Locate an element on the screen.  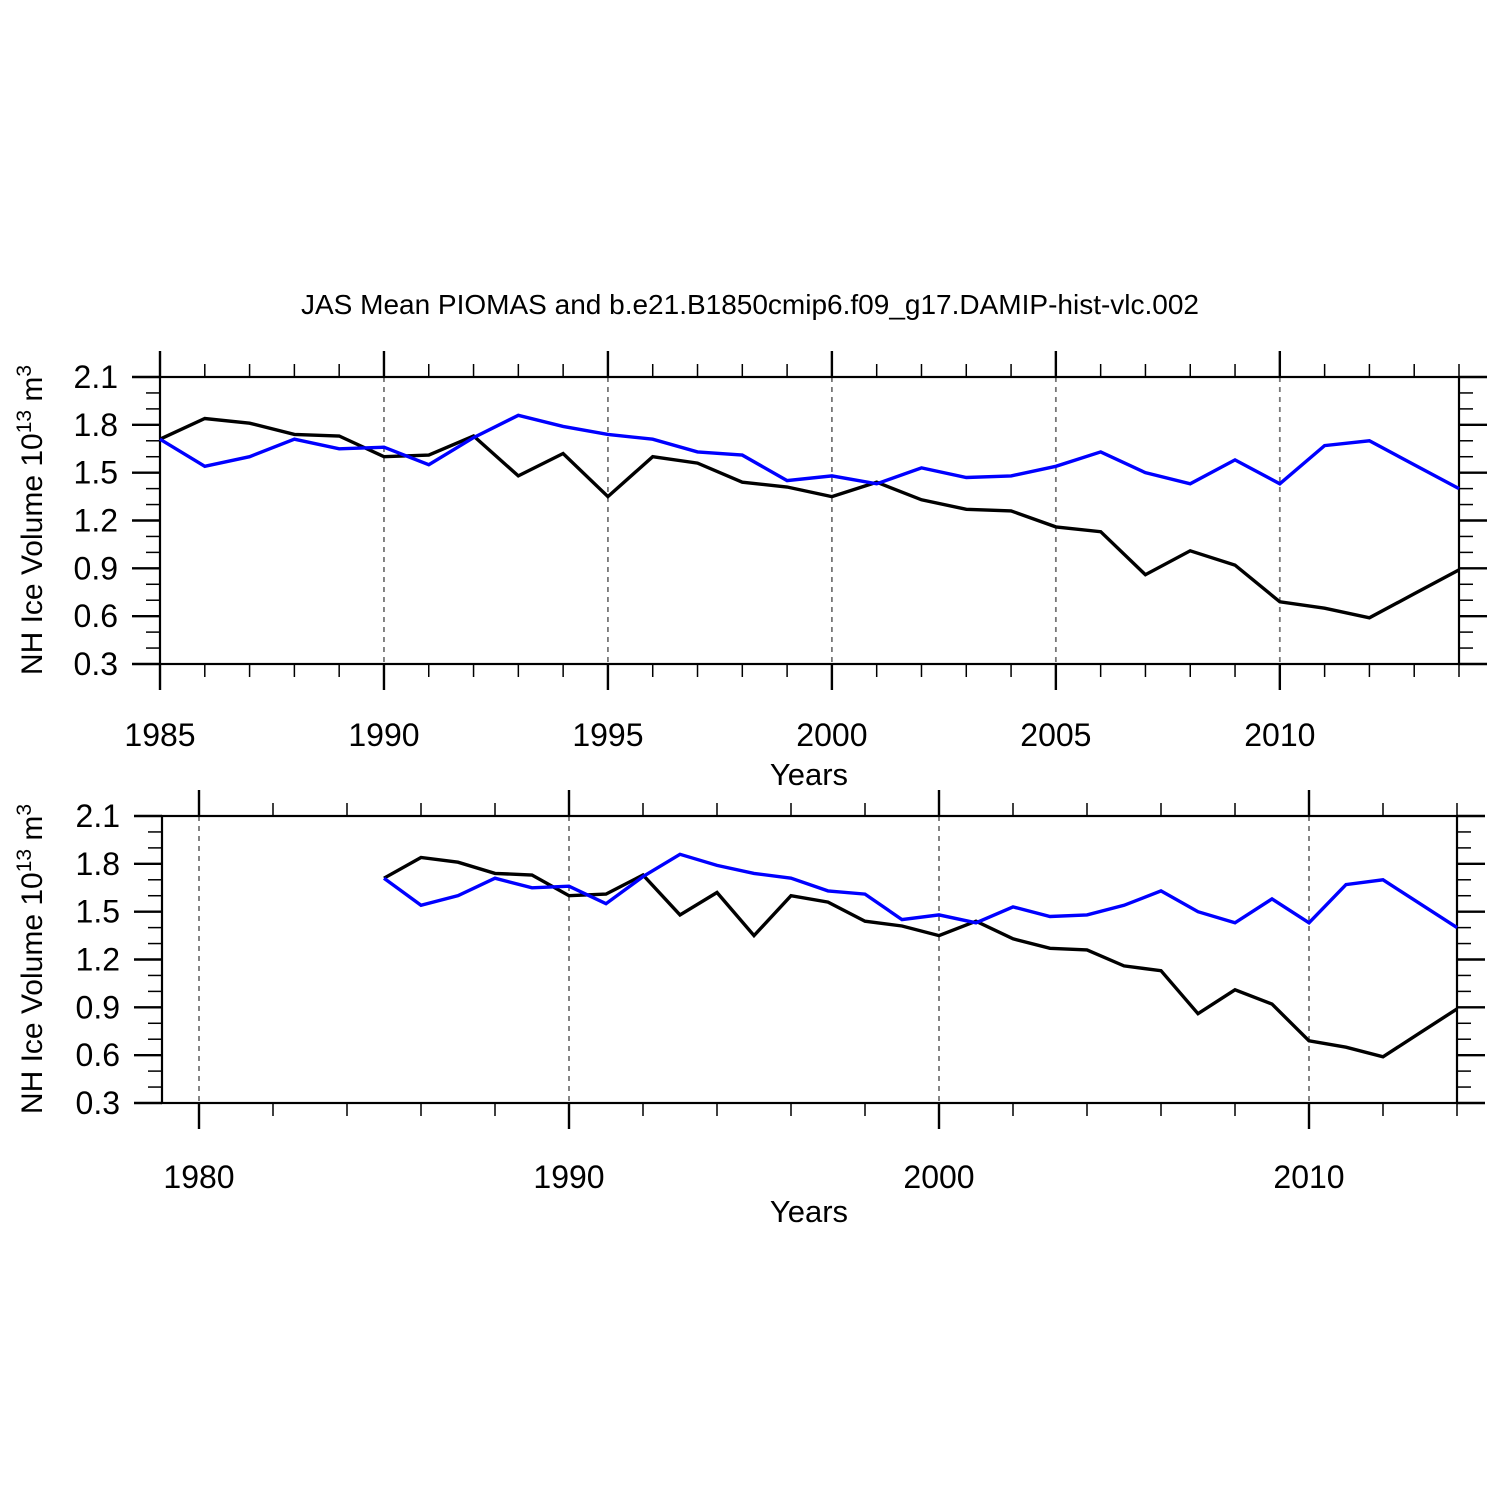
bottom-panel-x-axis-title: Years is located at coordinates (809, 1211).